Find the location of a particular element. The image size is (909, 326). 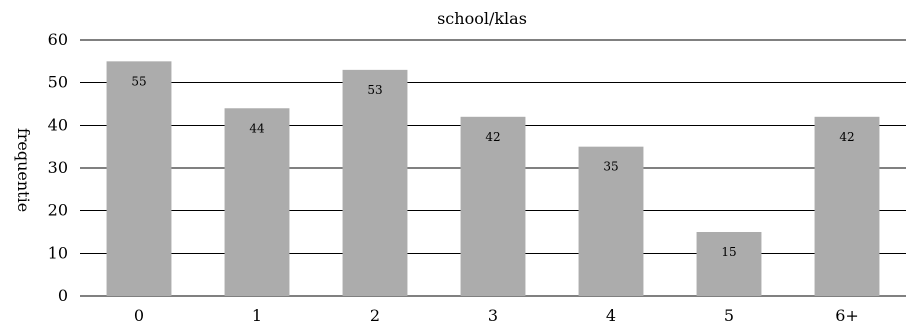

data-label-4: 35 is located at coordinates (610, 167).